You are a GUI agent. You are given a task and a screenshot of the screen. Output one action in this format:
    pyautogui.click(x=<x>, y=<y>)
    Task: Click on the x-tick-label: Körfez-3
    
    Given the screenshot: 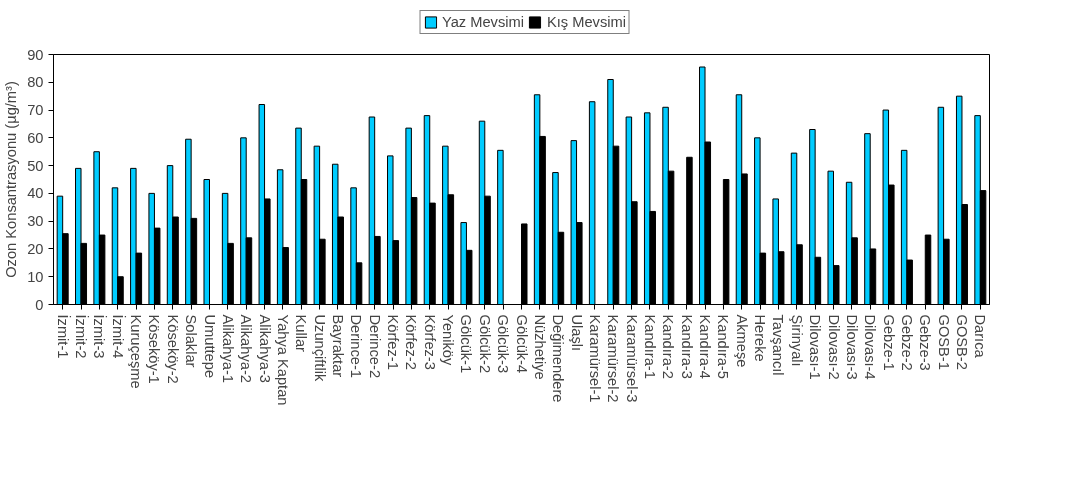 What is the action you would take?
    pyautogui.click(x=429, y=342)
    